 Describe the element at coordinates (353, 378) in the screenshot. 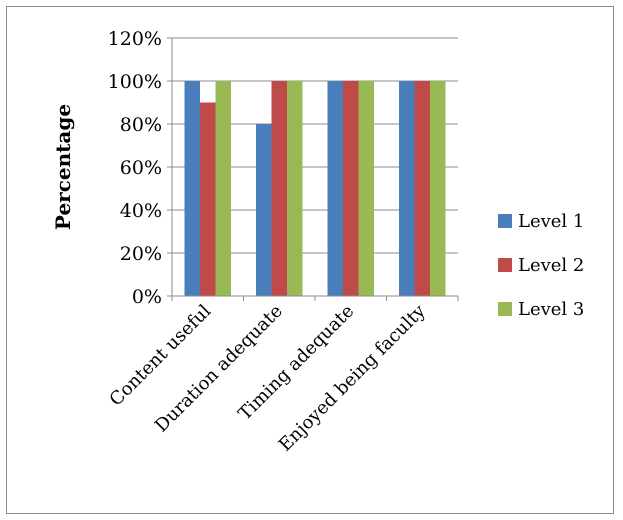

I see `x-category-label: Enjoyed being faculty` at that location.